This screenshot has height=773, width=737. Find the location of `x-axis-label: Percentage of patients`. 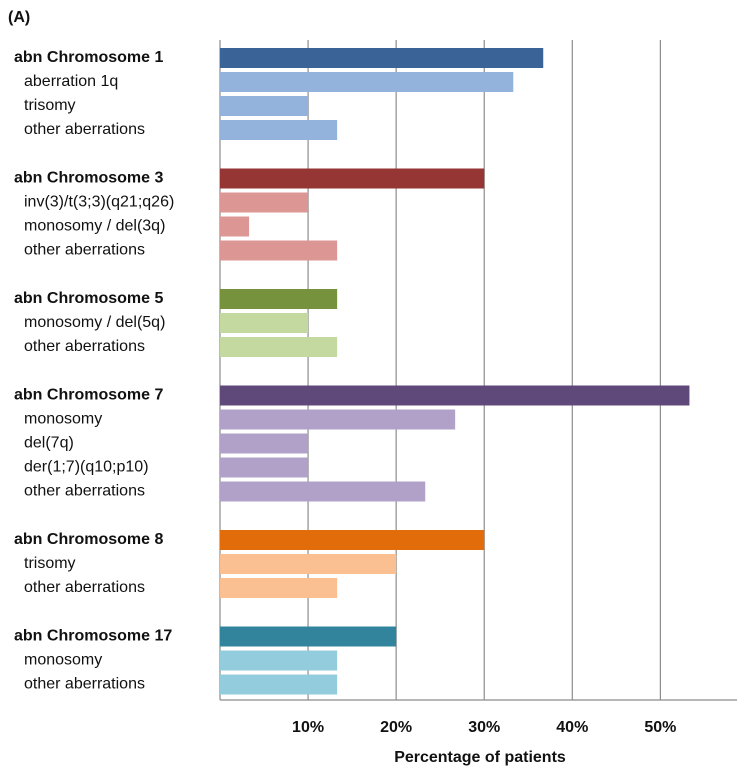

x-axis-label: Percentage of patients is located at coordinates (480, 757).